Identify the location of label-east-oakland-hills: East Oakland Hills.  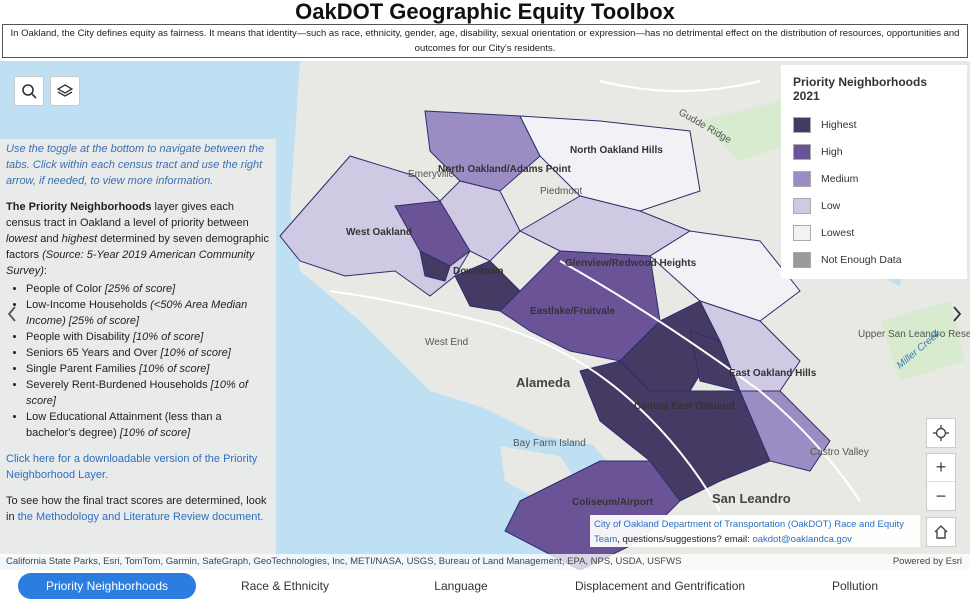
(773, 373).